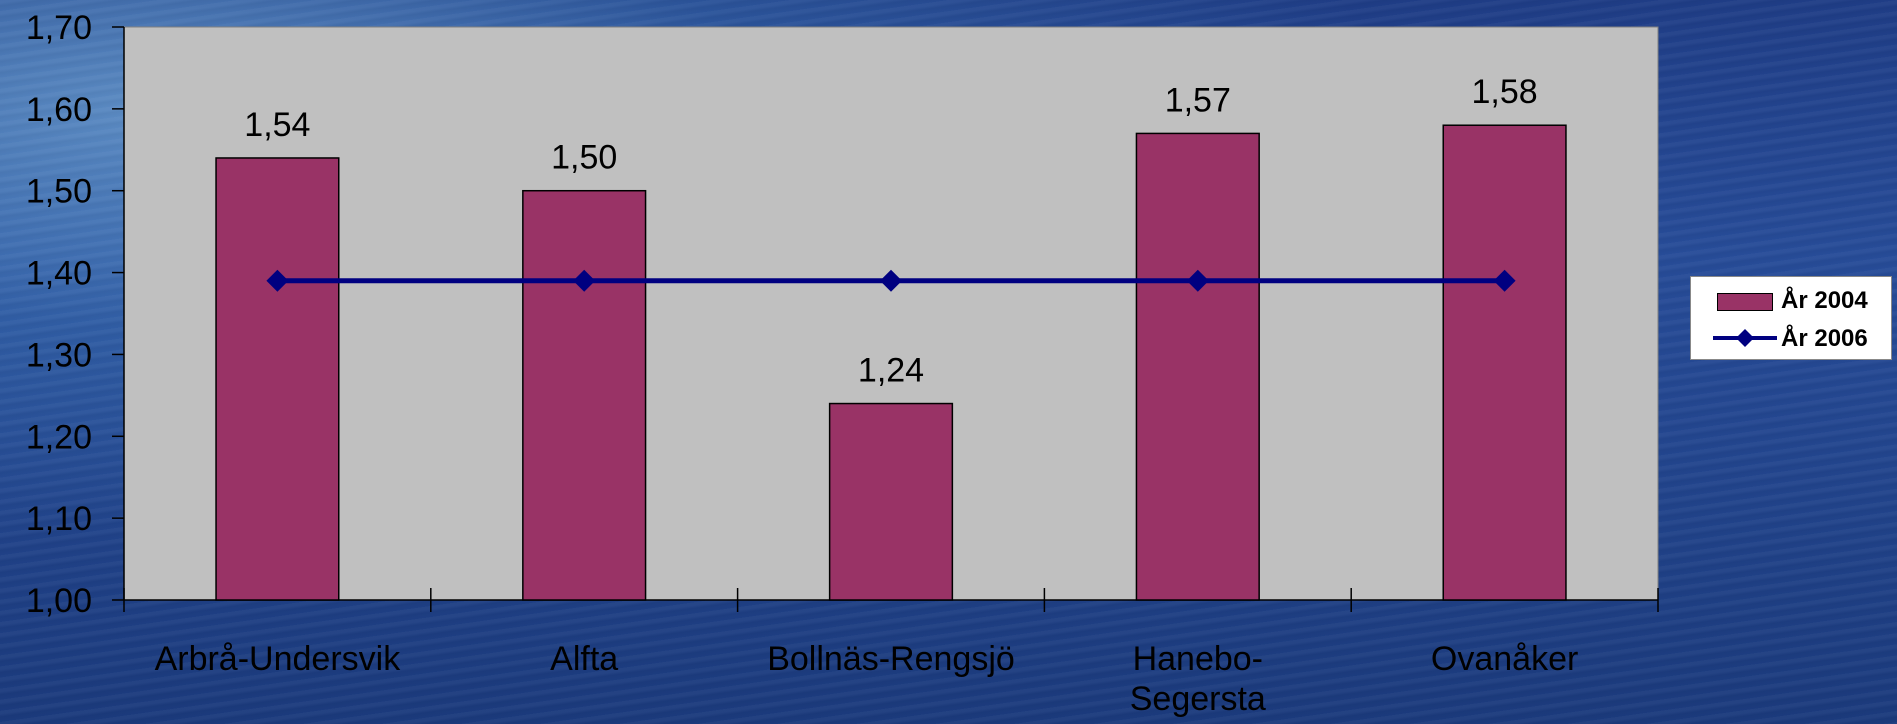 The image size is (1897, 724). What do you see at coordinates (1504, 659) in the screenshot?
I see `x-category-label: Ovanåker` at bounding box center [1504, 659].